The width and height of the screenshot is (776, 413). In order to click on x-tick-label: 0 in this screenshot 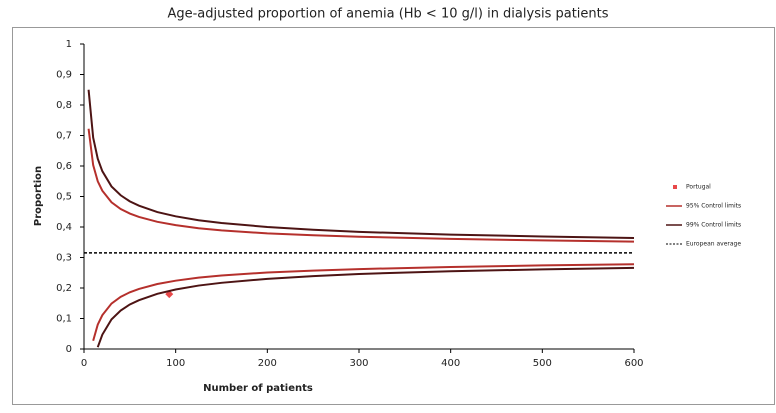, I will do `click(84, 363)`.